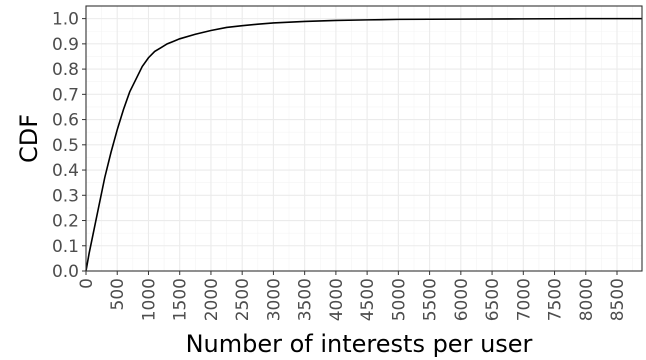 The width and height of the screenshot is (646, 360). I want to click on x-tick-label: 7000, so click(524, 299).